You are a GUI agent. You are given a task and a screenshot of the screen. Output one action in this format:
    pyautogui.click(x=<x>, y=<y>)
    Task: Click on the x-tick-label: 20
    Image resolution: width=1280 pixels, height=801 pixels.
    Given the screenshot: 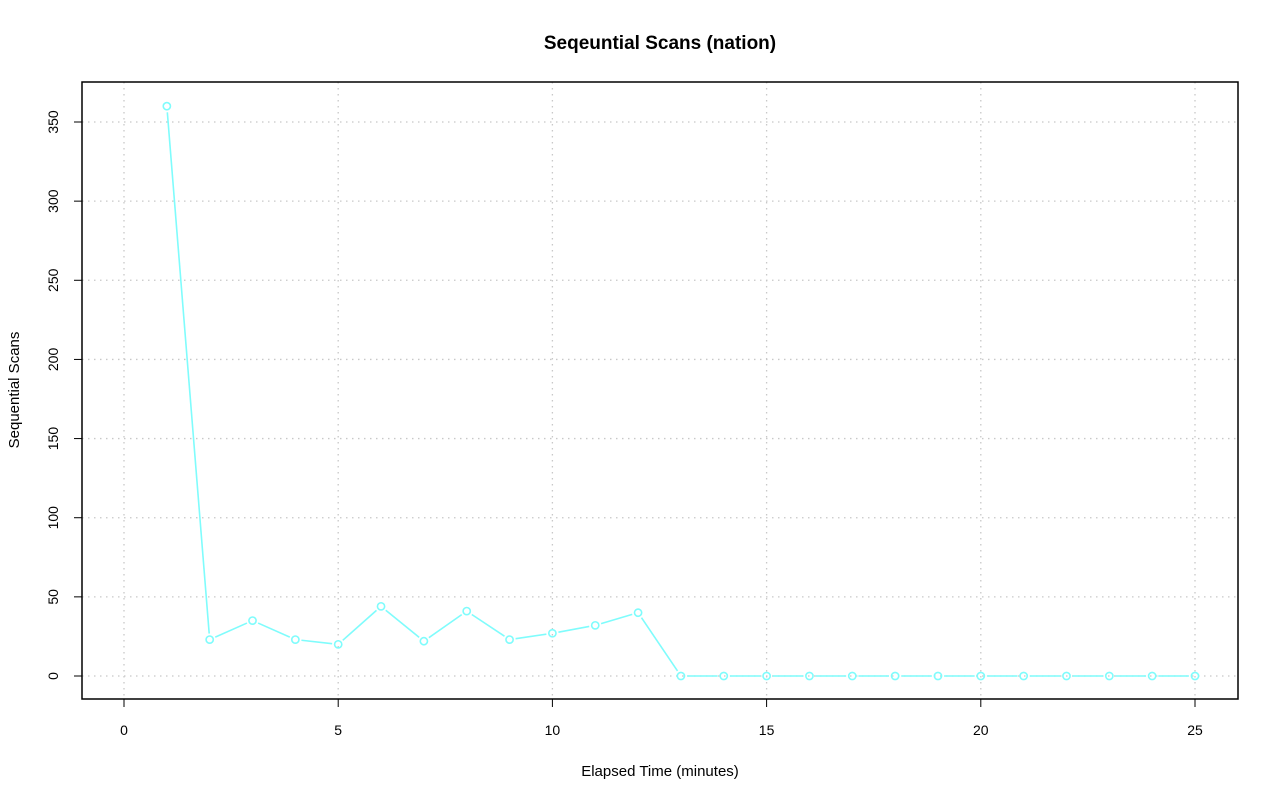 What is the action you would take?
    pyautogui.click(x=981, y=730)
    